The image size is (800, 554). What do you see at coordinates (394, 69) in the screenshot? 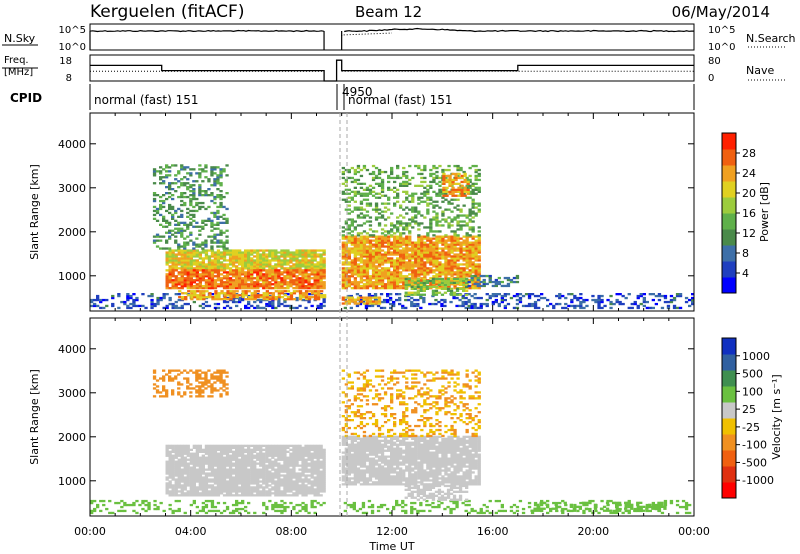
I see `freq-panel: Freq. [MHz] 18 8 80 0 Nave` at bounding box center [394, 69].